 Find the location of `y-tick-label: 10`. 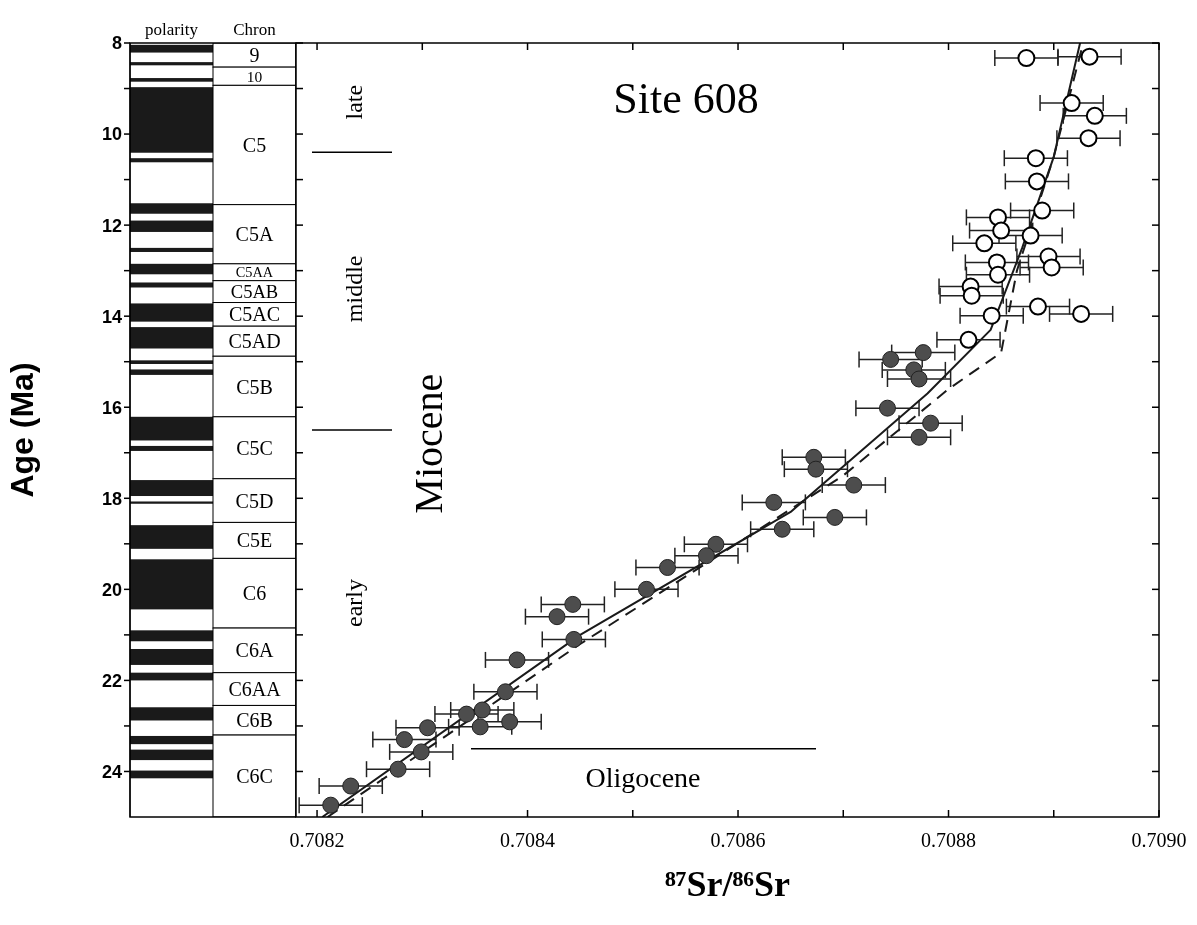

y-tick-label: 10 is located at coordinates (111, 134).